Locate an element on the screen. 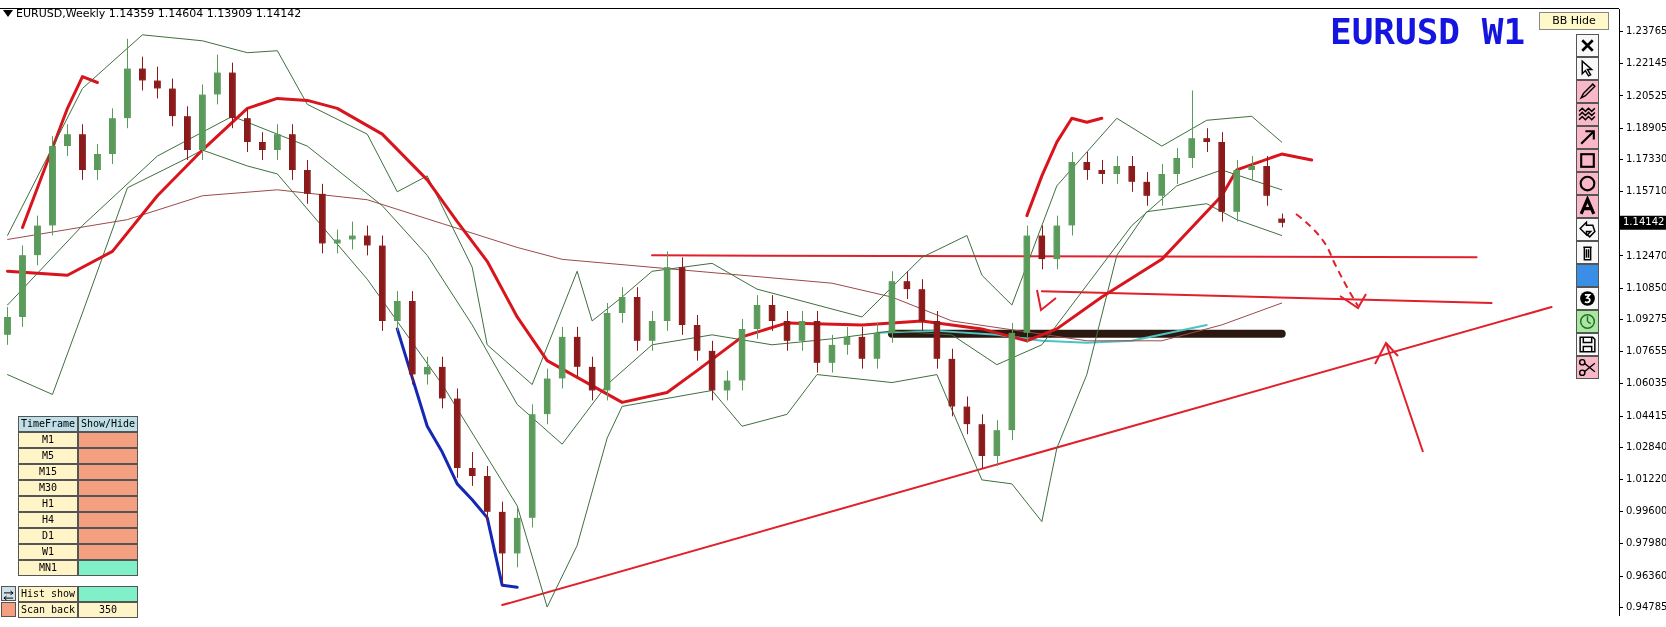  annotation: Scan back is located at coordinates (48, 610).